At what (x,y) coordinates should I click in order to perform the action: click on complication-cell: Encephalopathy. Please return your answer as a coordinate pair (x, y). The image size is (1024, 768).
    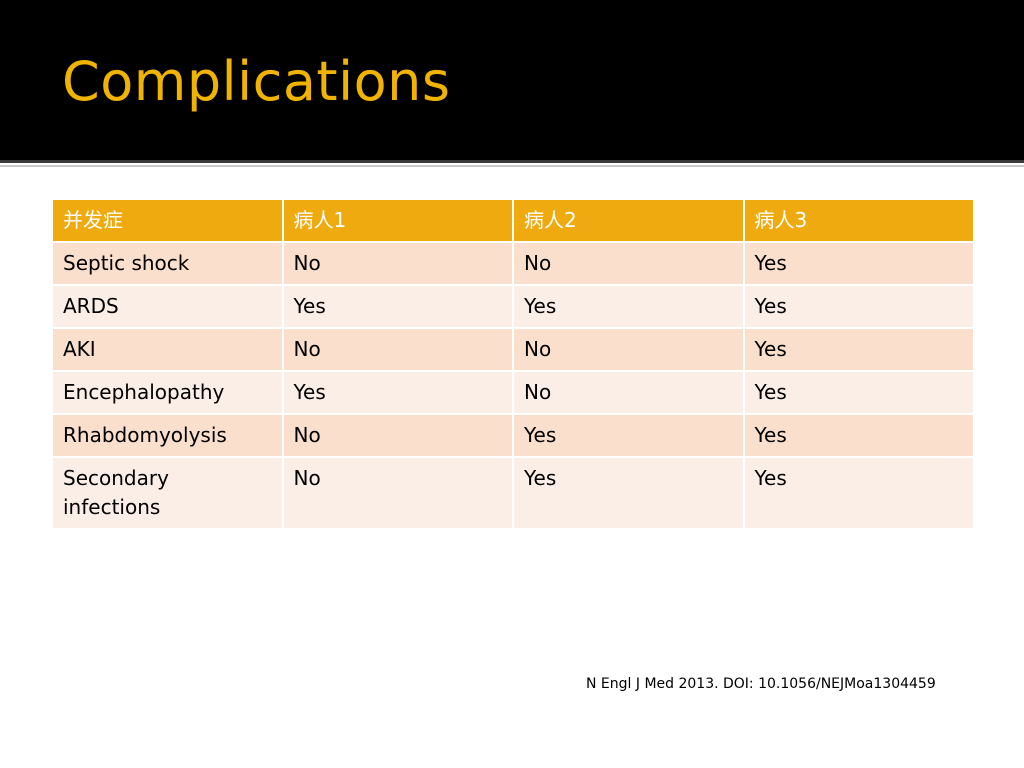
    Looking at the image, I should click on (167, 392).